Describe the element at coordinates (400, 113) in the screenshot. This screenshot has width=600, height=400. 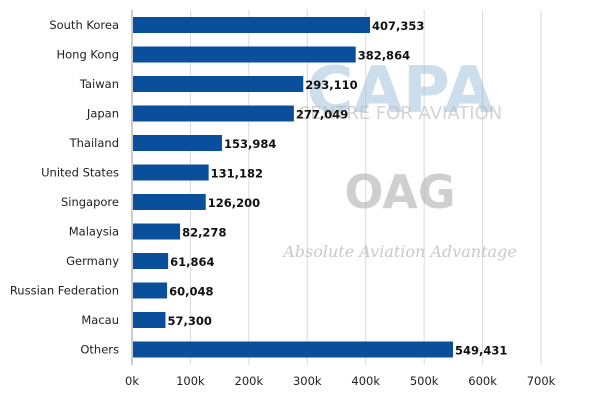
I see `capa-tagline: CENTRE FOR AVIATION` at that location.